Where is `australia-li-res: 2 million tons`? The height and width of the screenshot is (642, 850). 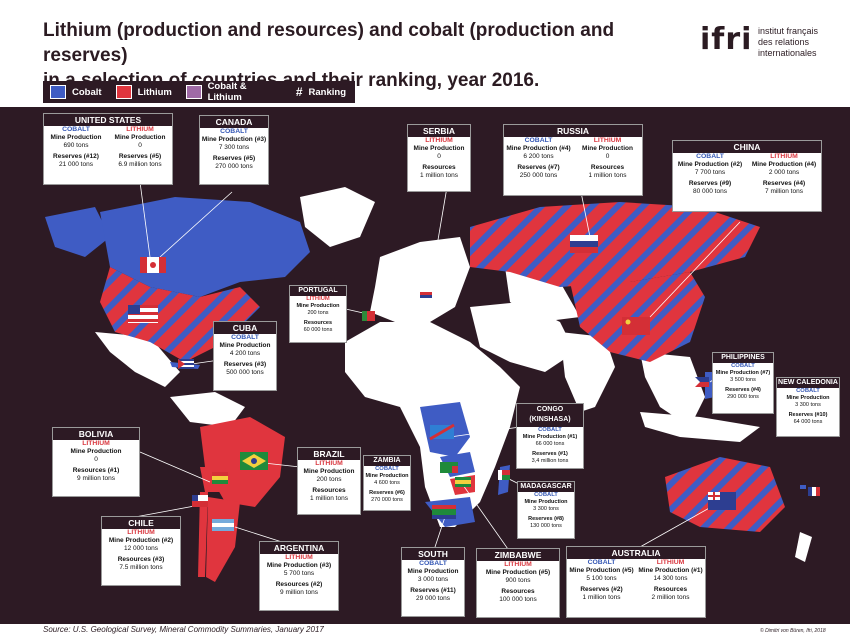 australia-li-res: 2 million tons is located at coordinates (670, 597).